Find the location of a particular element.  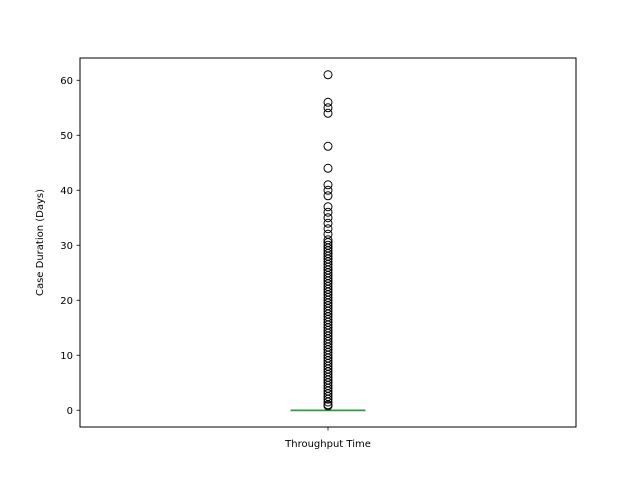

y-tick-label: 10 is located at coordinates (66, 356).